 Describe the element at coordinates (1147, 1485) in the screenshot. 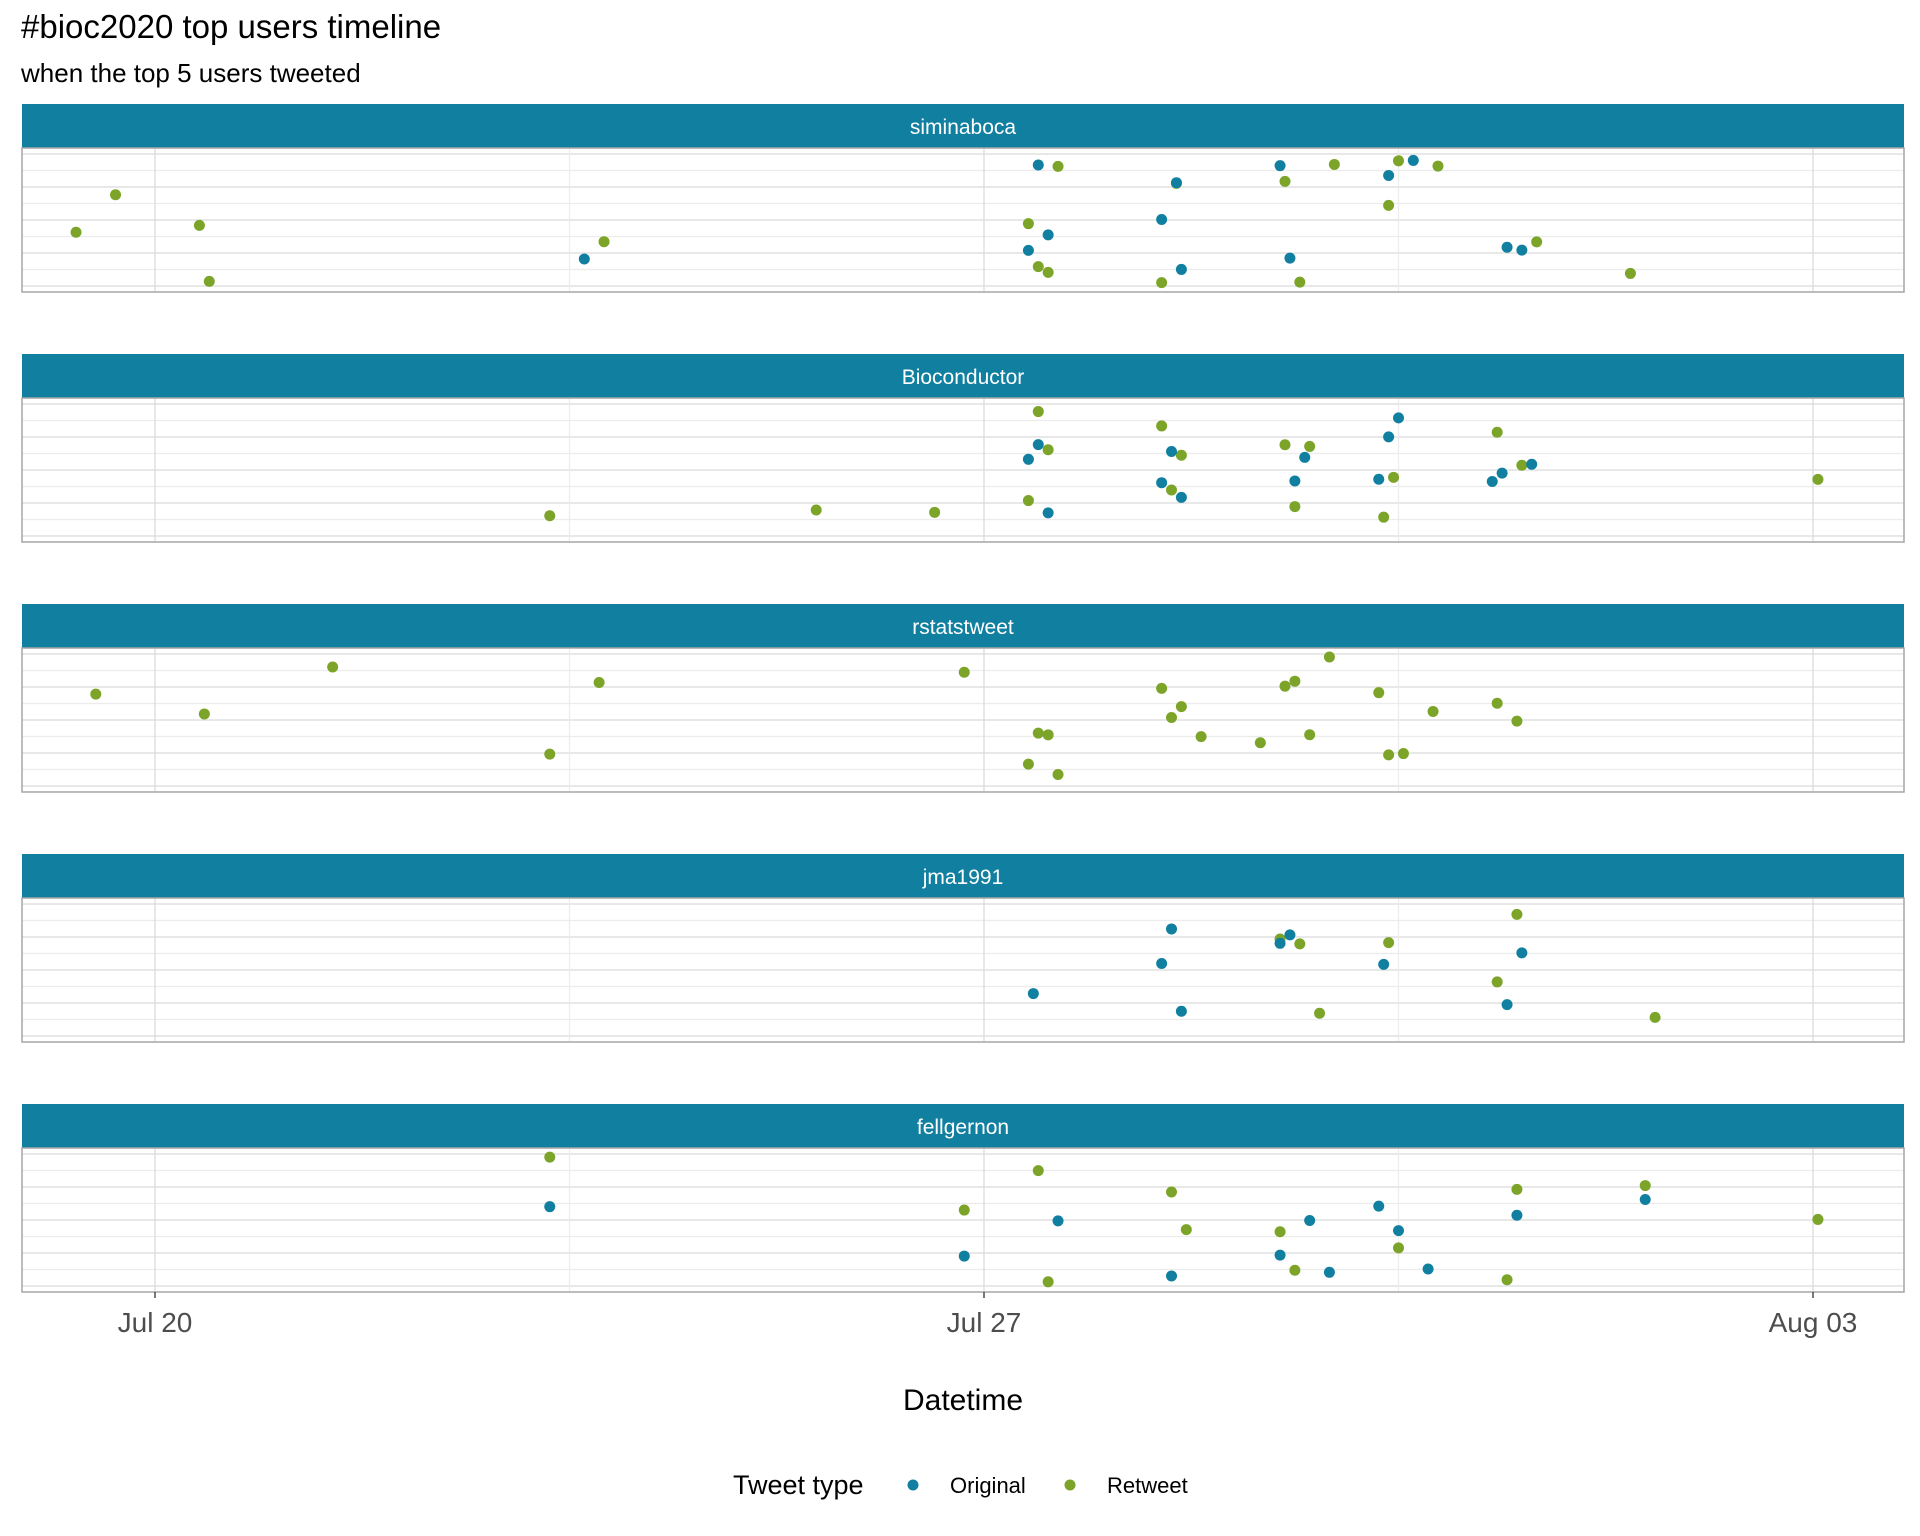

I see `legend-label-retweet: Retweet` at that location.